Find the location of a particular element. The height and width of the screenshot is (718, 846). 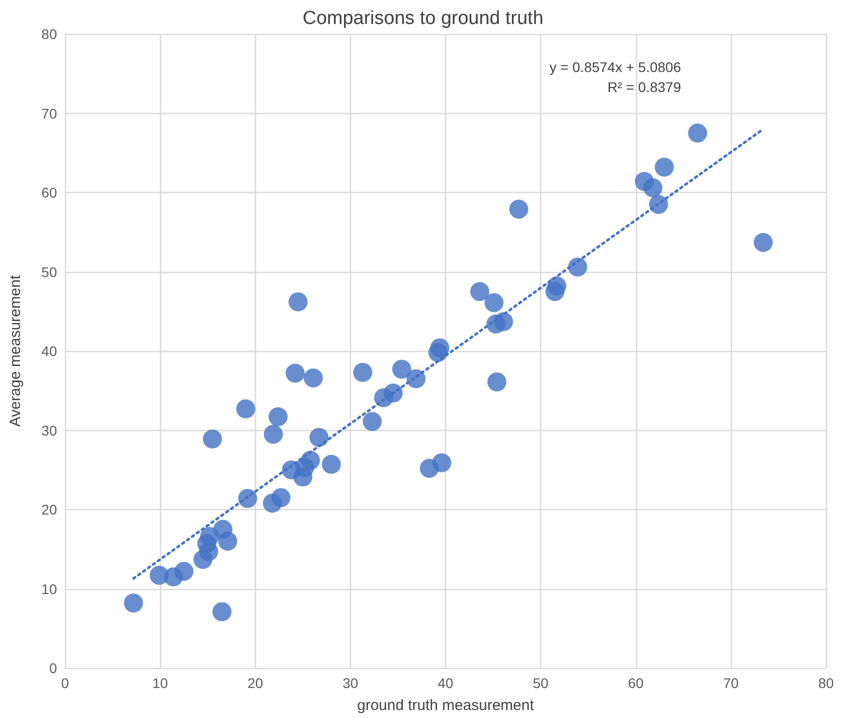

x-tick-label: 60 is located at coordinates (636, 683).